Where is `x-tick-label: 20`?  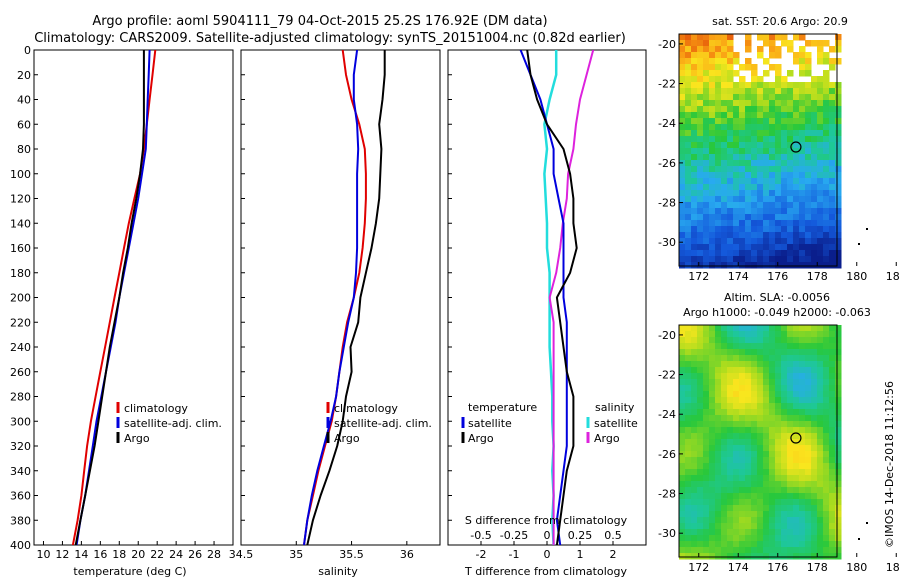
x-tick-label: 20 is located at coordinates (138, 554).